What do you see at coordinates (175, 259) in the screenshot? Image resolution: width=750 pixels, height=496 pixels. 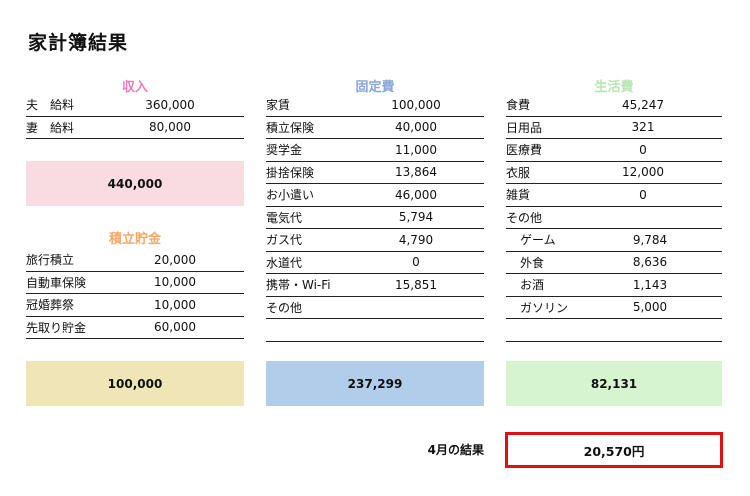 I see `row-value: 20,000` at bounding box center [175, 259].